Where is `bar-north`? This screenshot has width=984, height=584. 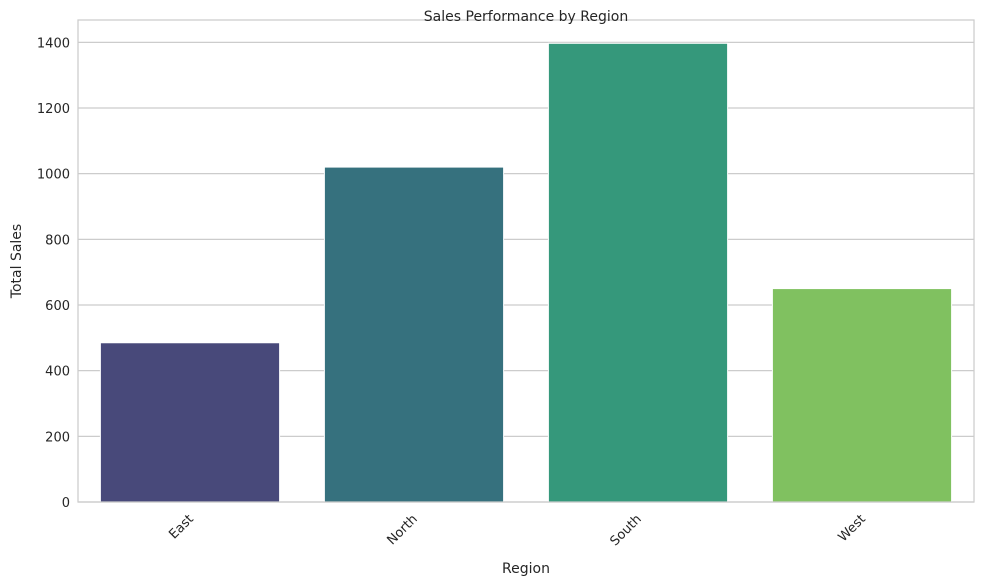
bar-north is located at coordinates (414, 334).